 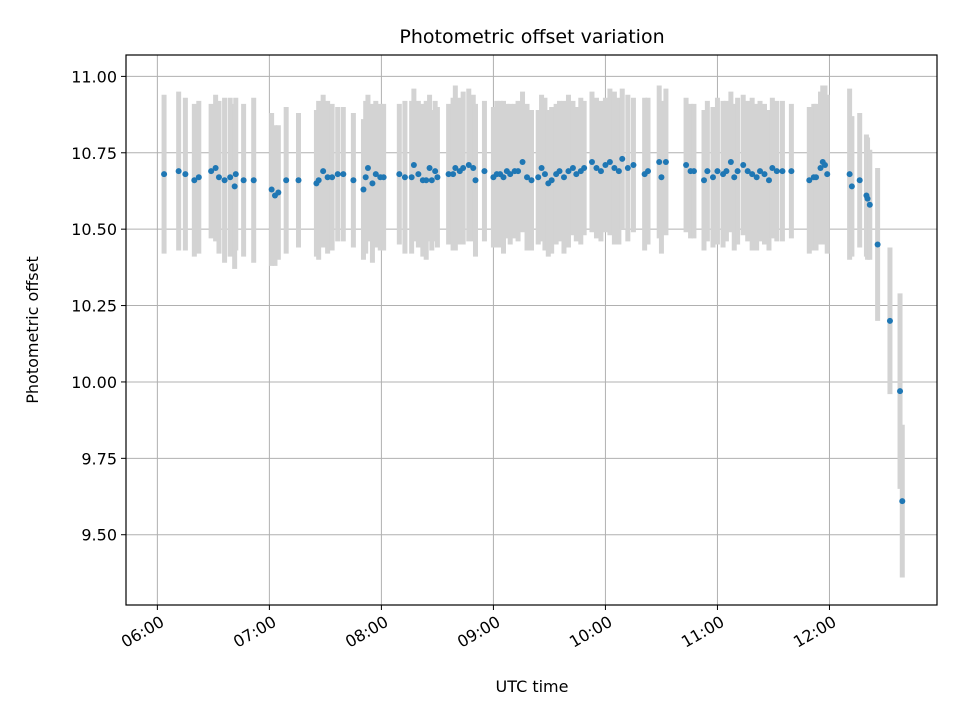 What do you see at coordinates (94, 153) in the screenshot?
I see `y-tick-label: 10.75` at bounding box center [94, 153].